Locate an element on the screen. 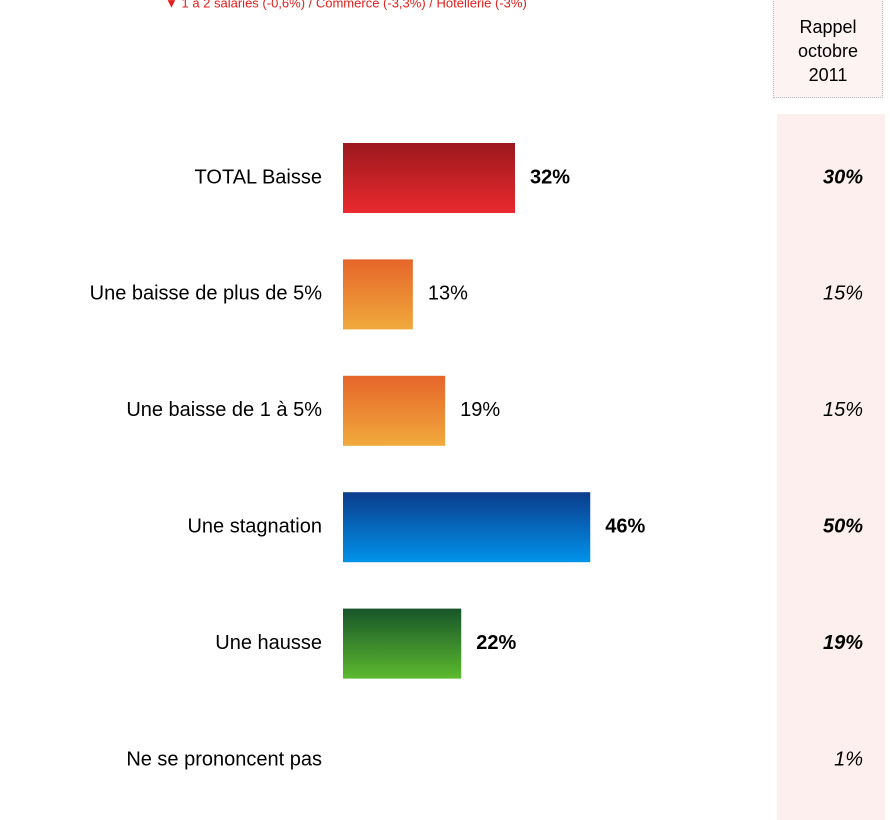 This screenshot has width=890, height=820. category-label: Une stagnation is located at coordinates (254, 526).